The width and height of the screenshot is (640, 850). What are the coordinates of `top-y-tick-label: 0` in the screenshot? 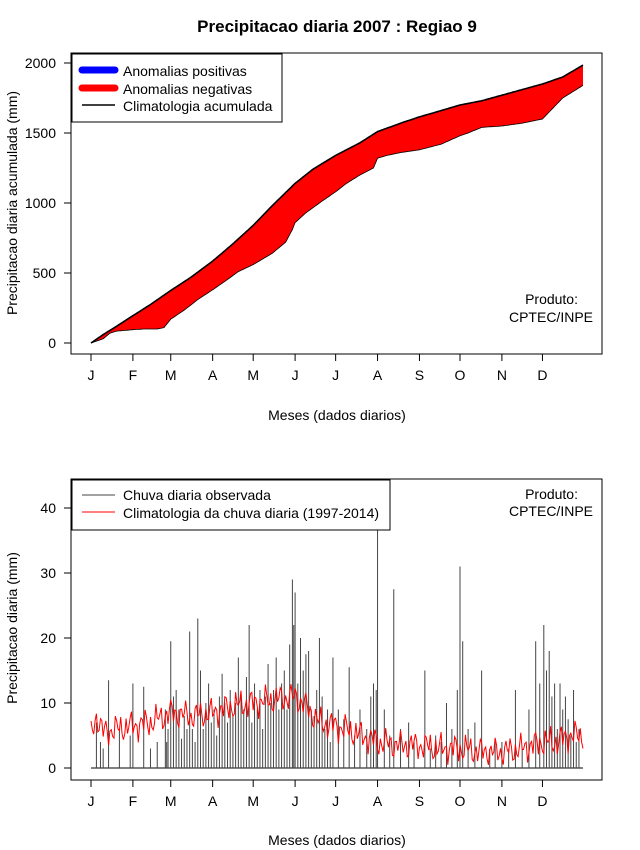 It's located at (52, 343).